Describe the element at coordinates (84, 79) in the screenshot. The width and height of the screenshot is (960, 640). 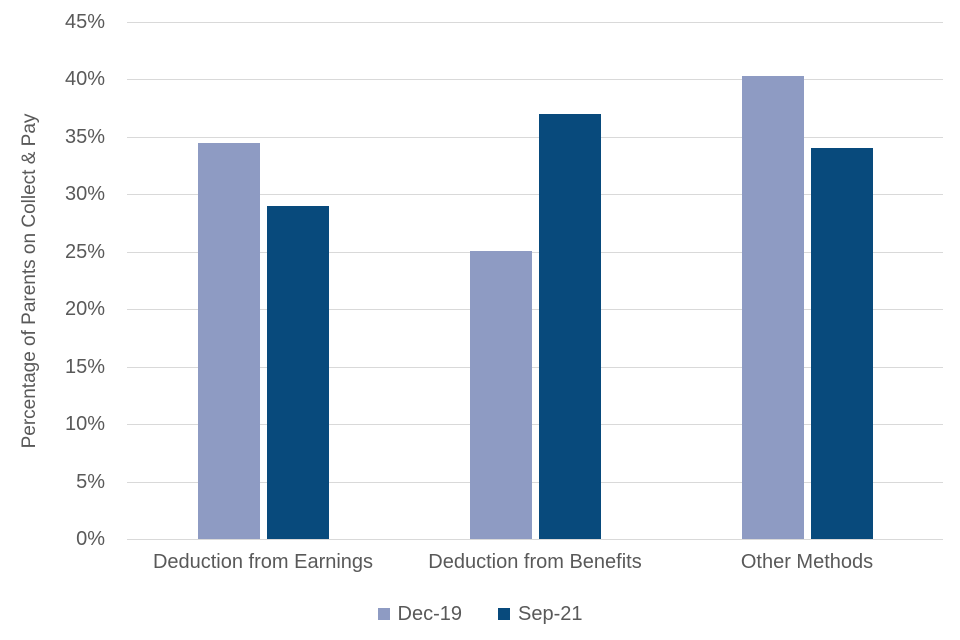
I see `y-tick-label: 40%` at that location.